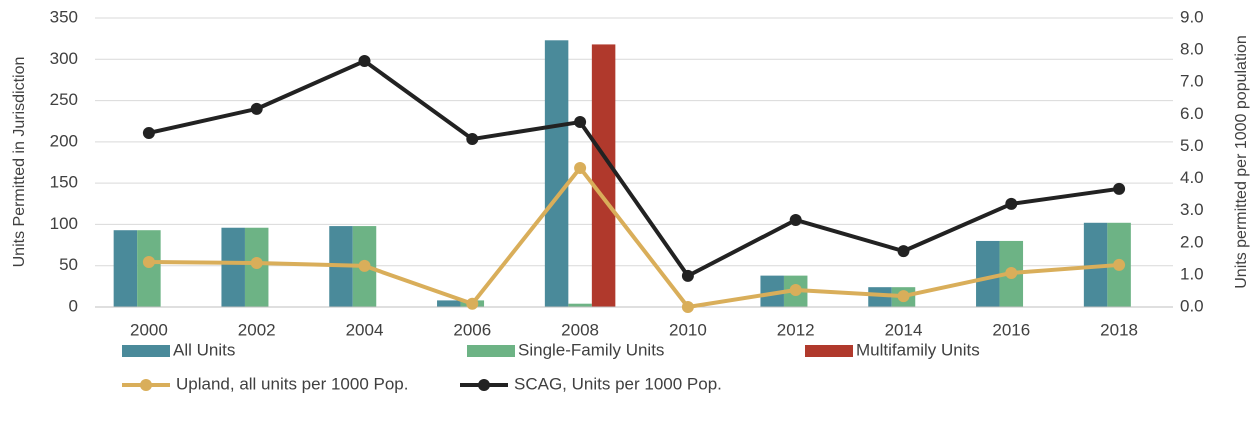 The image size is (1260, 432). Describe the element at coordinates (1192, 209) in the screenshot. I see `y2-tick-label: 3.0` at that location.